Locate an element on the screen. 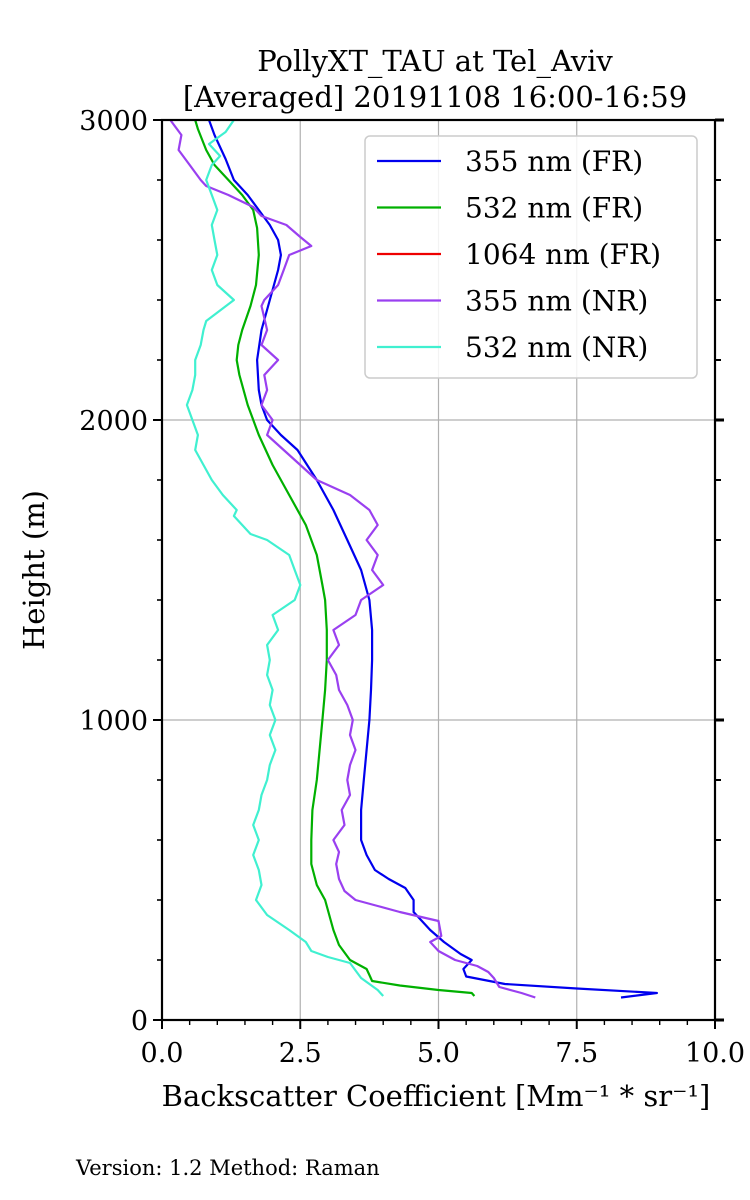 This screenshot has height=1200, width=750. legend-label-1: 532 nm (FR) is located at coordinates (554, 208).